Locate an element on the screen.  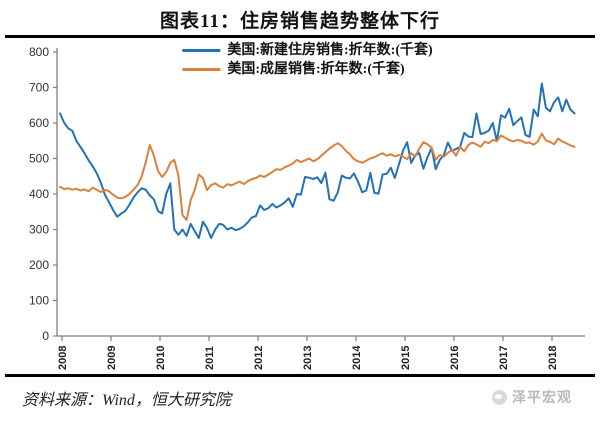
legend-line-swatch-orange is located at coordinates (201, 69).